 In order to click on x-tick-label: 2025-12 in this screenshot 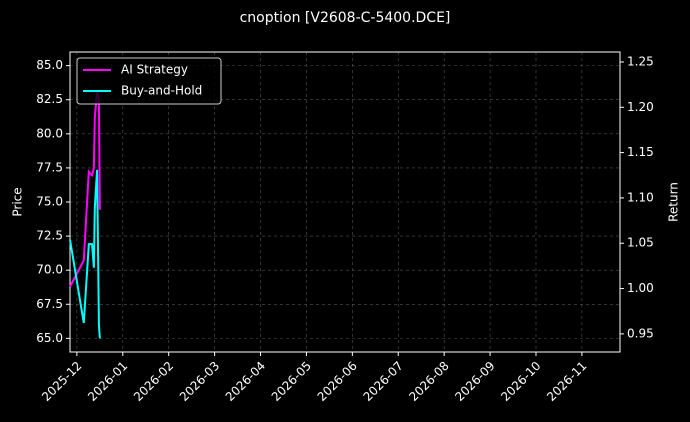, I will do `click(61, 381)`.